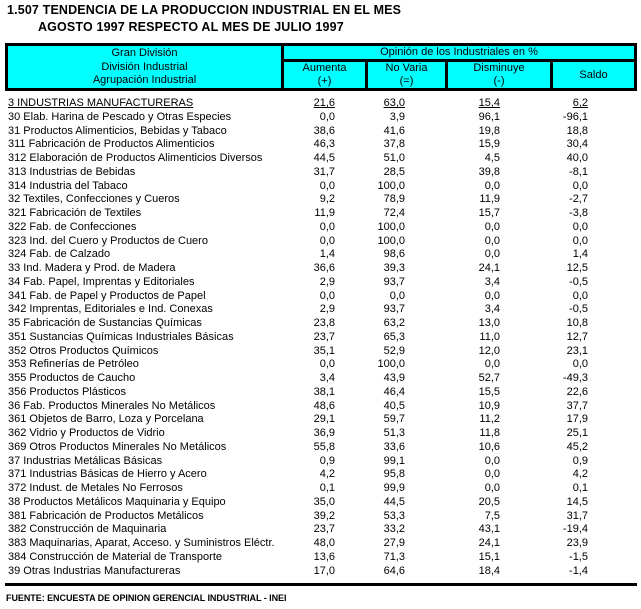 The image size is (641, 609). What do you see at coordinates (321, 379) in the screenshot?
I see `table-row: 355 Productos de Caucho 3,4 43,9 52,7 -49,3` at bounding box center [321, 379].